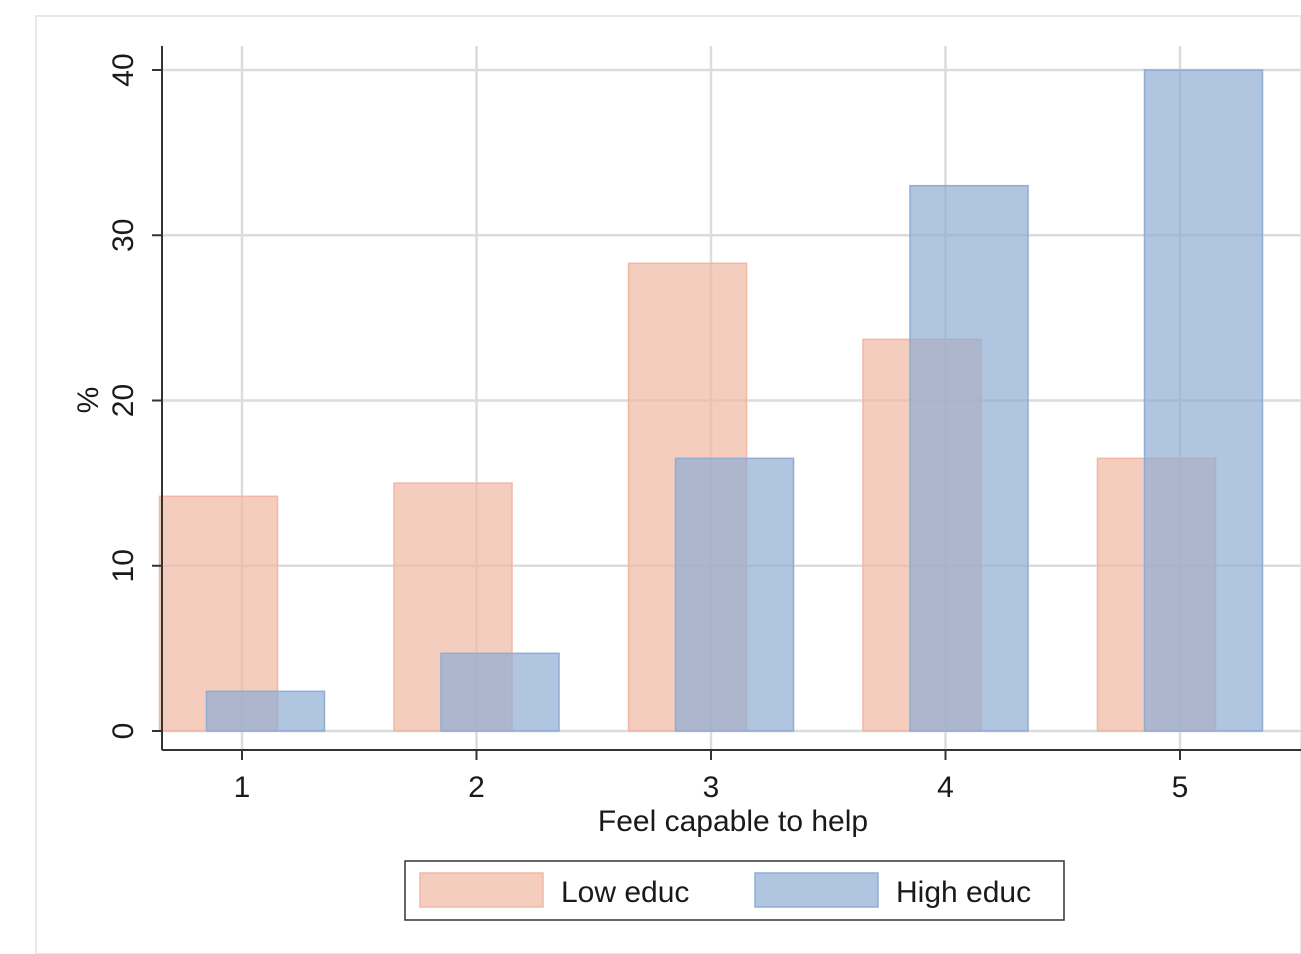  What do you see at coordinates (711, 787) in the screenshot?
I see `x-tick-label: 3` at bounding box center [711, 787].